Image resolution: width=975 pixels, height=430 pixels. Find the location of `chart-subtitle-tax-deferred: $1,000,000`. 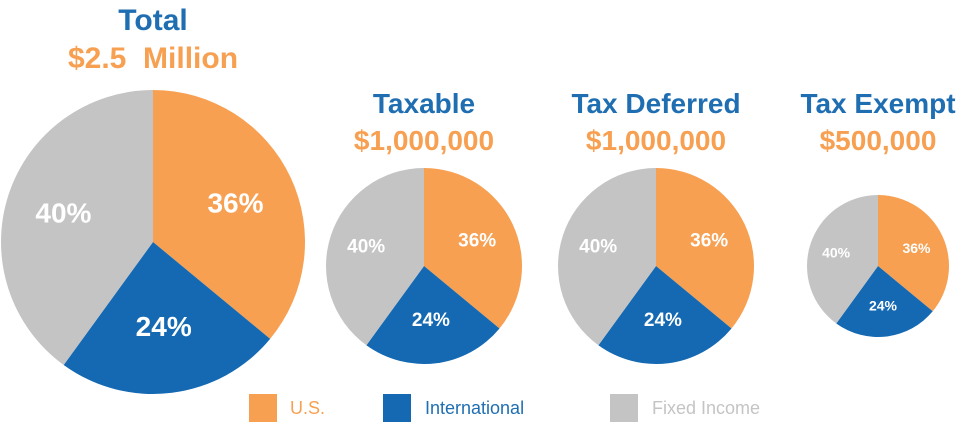

chart-subtitle-tax-deferred: $1,000,000 is located at coordinates (656, 140).